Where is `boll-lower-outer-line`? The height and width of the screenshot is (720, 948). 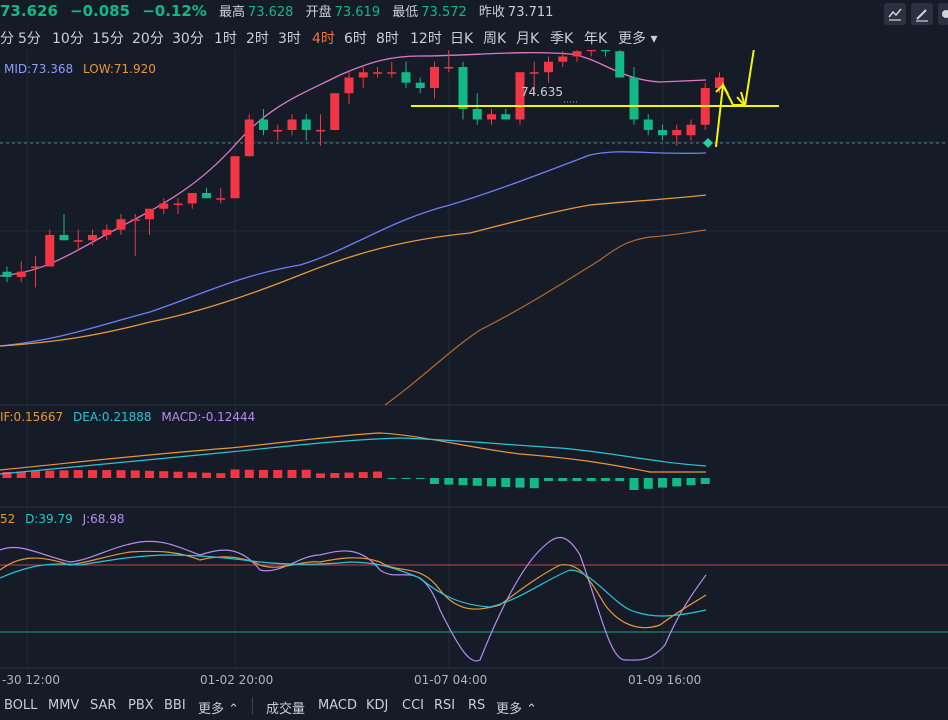
boll-lower-outer-line is located at coordinates (545, 317).